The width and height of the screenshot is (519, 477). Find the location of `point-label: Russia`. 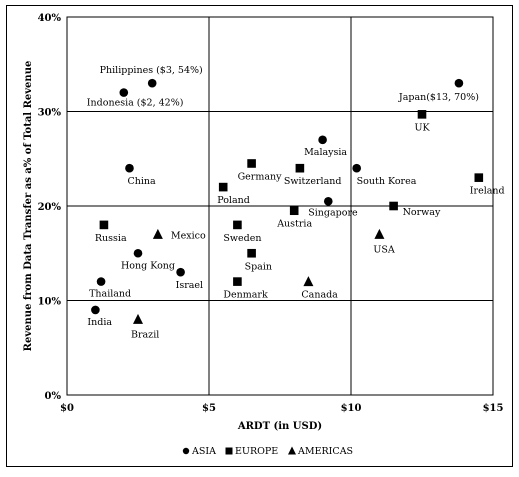

point-label: Russia is located at coordinates (111, 238).